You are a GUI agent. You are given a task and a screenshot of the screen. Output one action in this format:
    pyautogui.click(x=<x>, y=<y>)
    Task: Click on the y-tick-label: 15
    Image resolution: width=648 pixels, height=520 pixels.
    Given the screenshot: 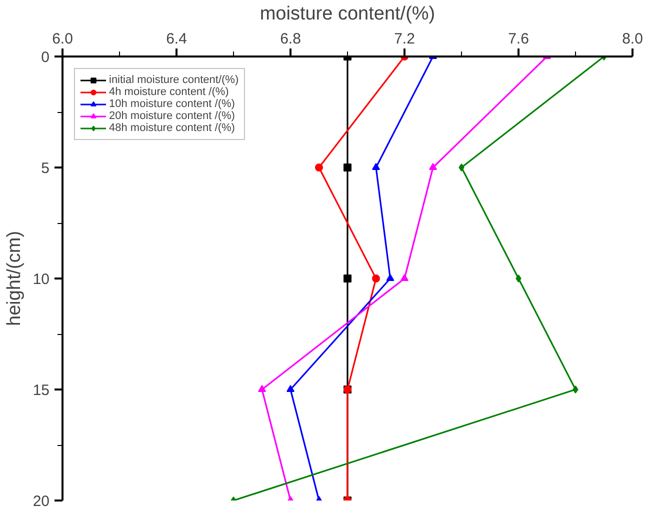 What is the action you would take?
    pyautogui.click(x=41, y=390)
    